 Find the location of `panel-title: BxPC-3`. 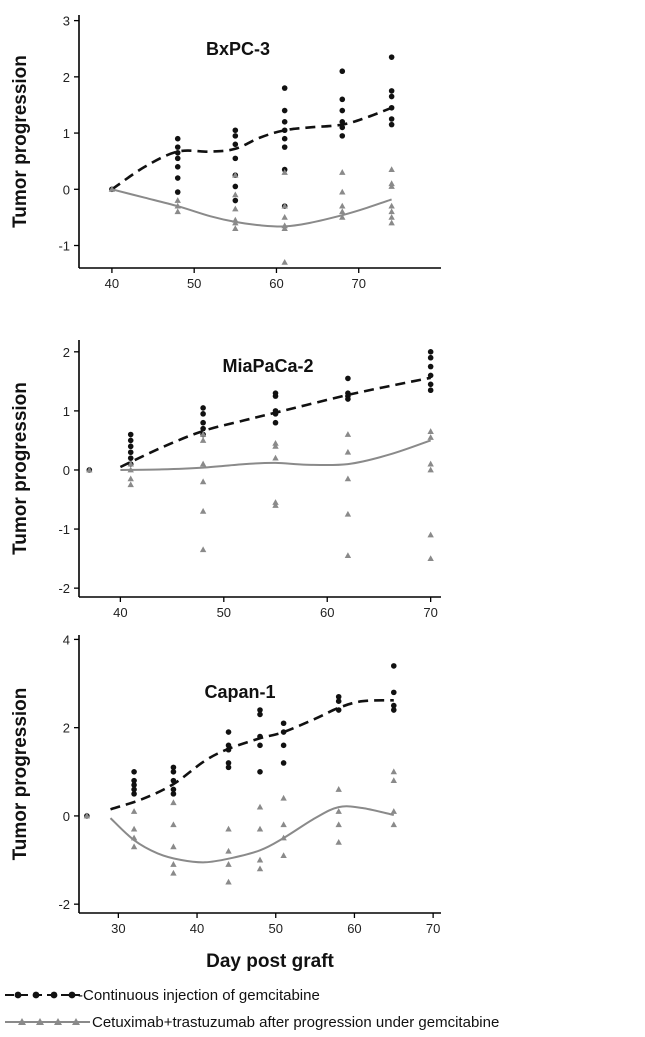

panel-title: BxPC-3 is located at coordinates (238, 49).